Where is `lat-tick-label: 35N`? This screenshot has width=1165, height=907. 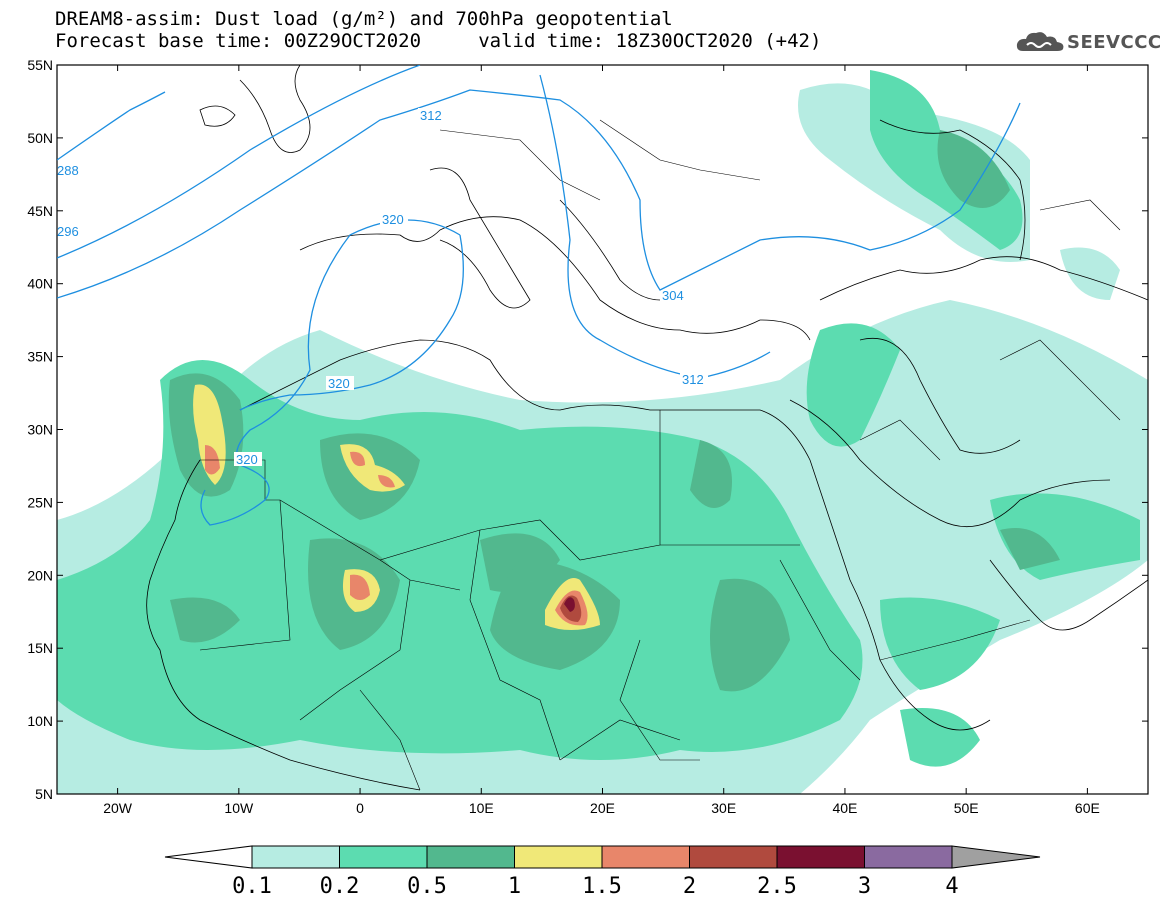
lat-tick-label: 35N is located at coordinates (40, 357).